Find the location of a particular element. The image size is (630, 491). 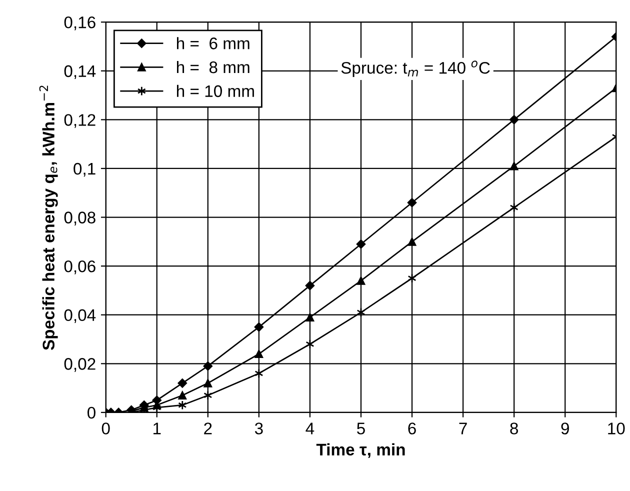

y-tick-label: 0,14 is located at coordinates (80, 72).